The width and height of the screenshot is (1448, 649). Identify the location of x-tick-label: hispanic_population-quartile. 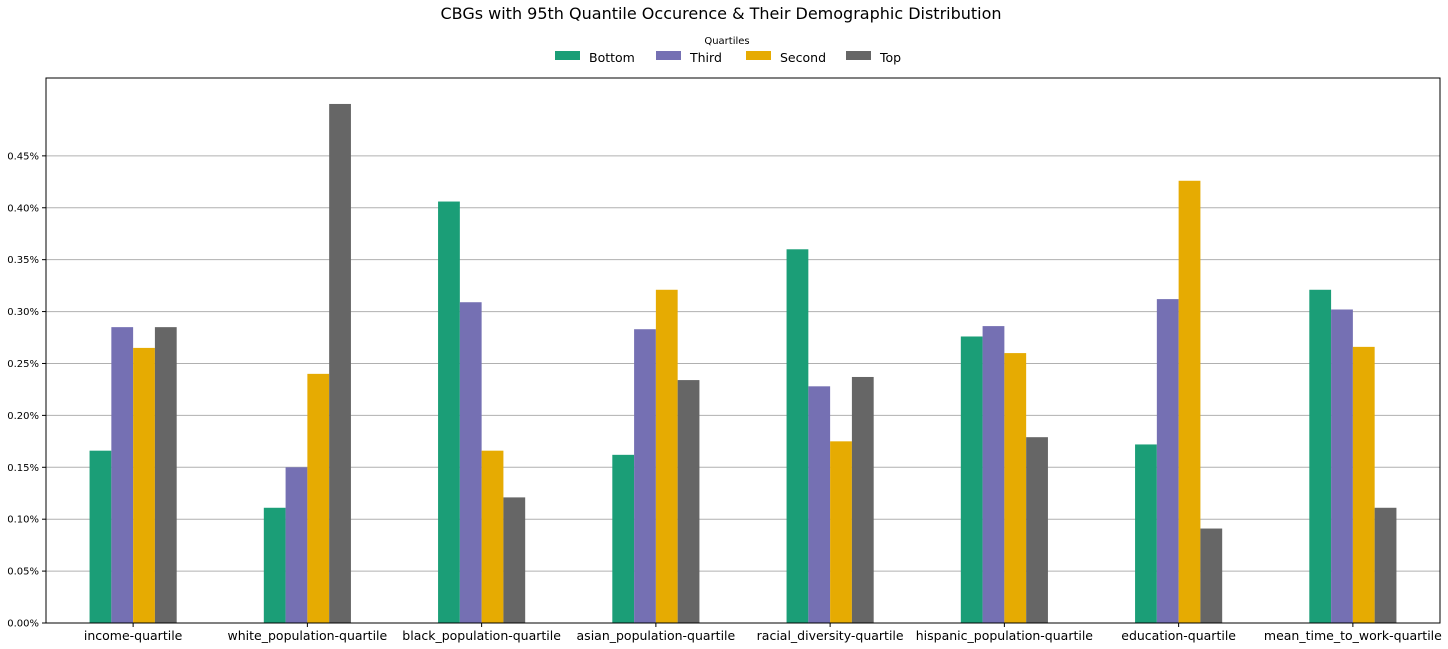
(1005, 635).